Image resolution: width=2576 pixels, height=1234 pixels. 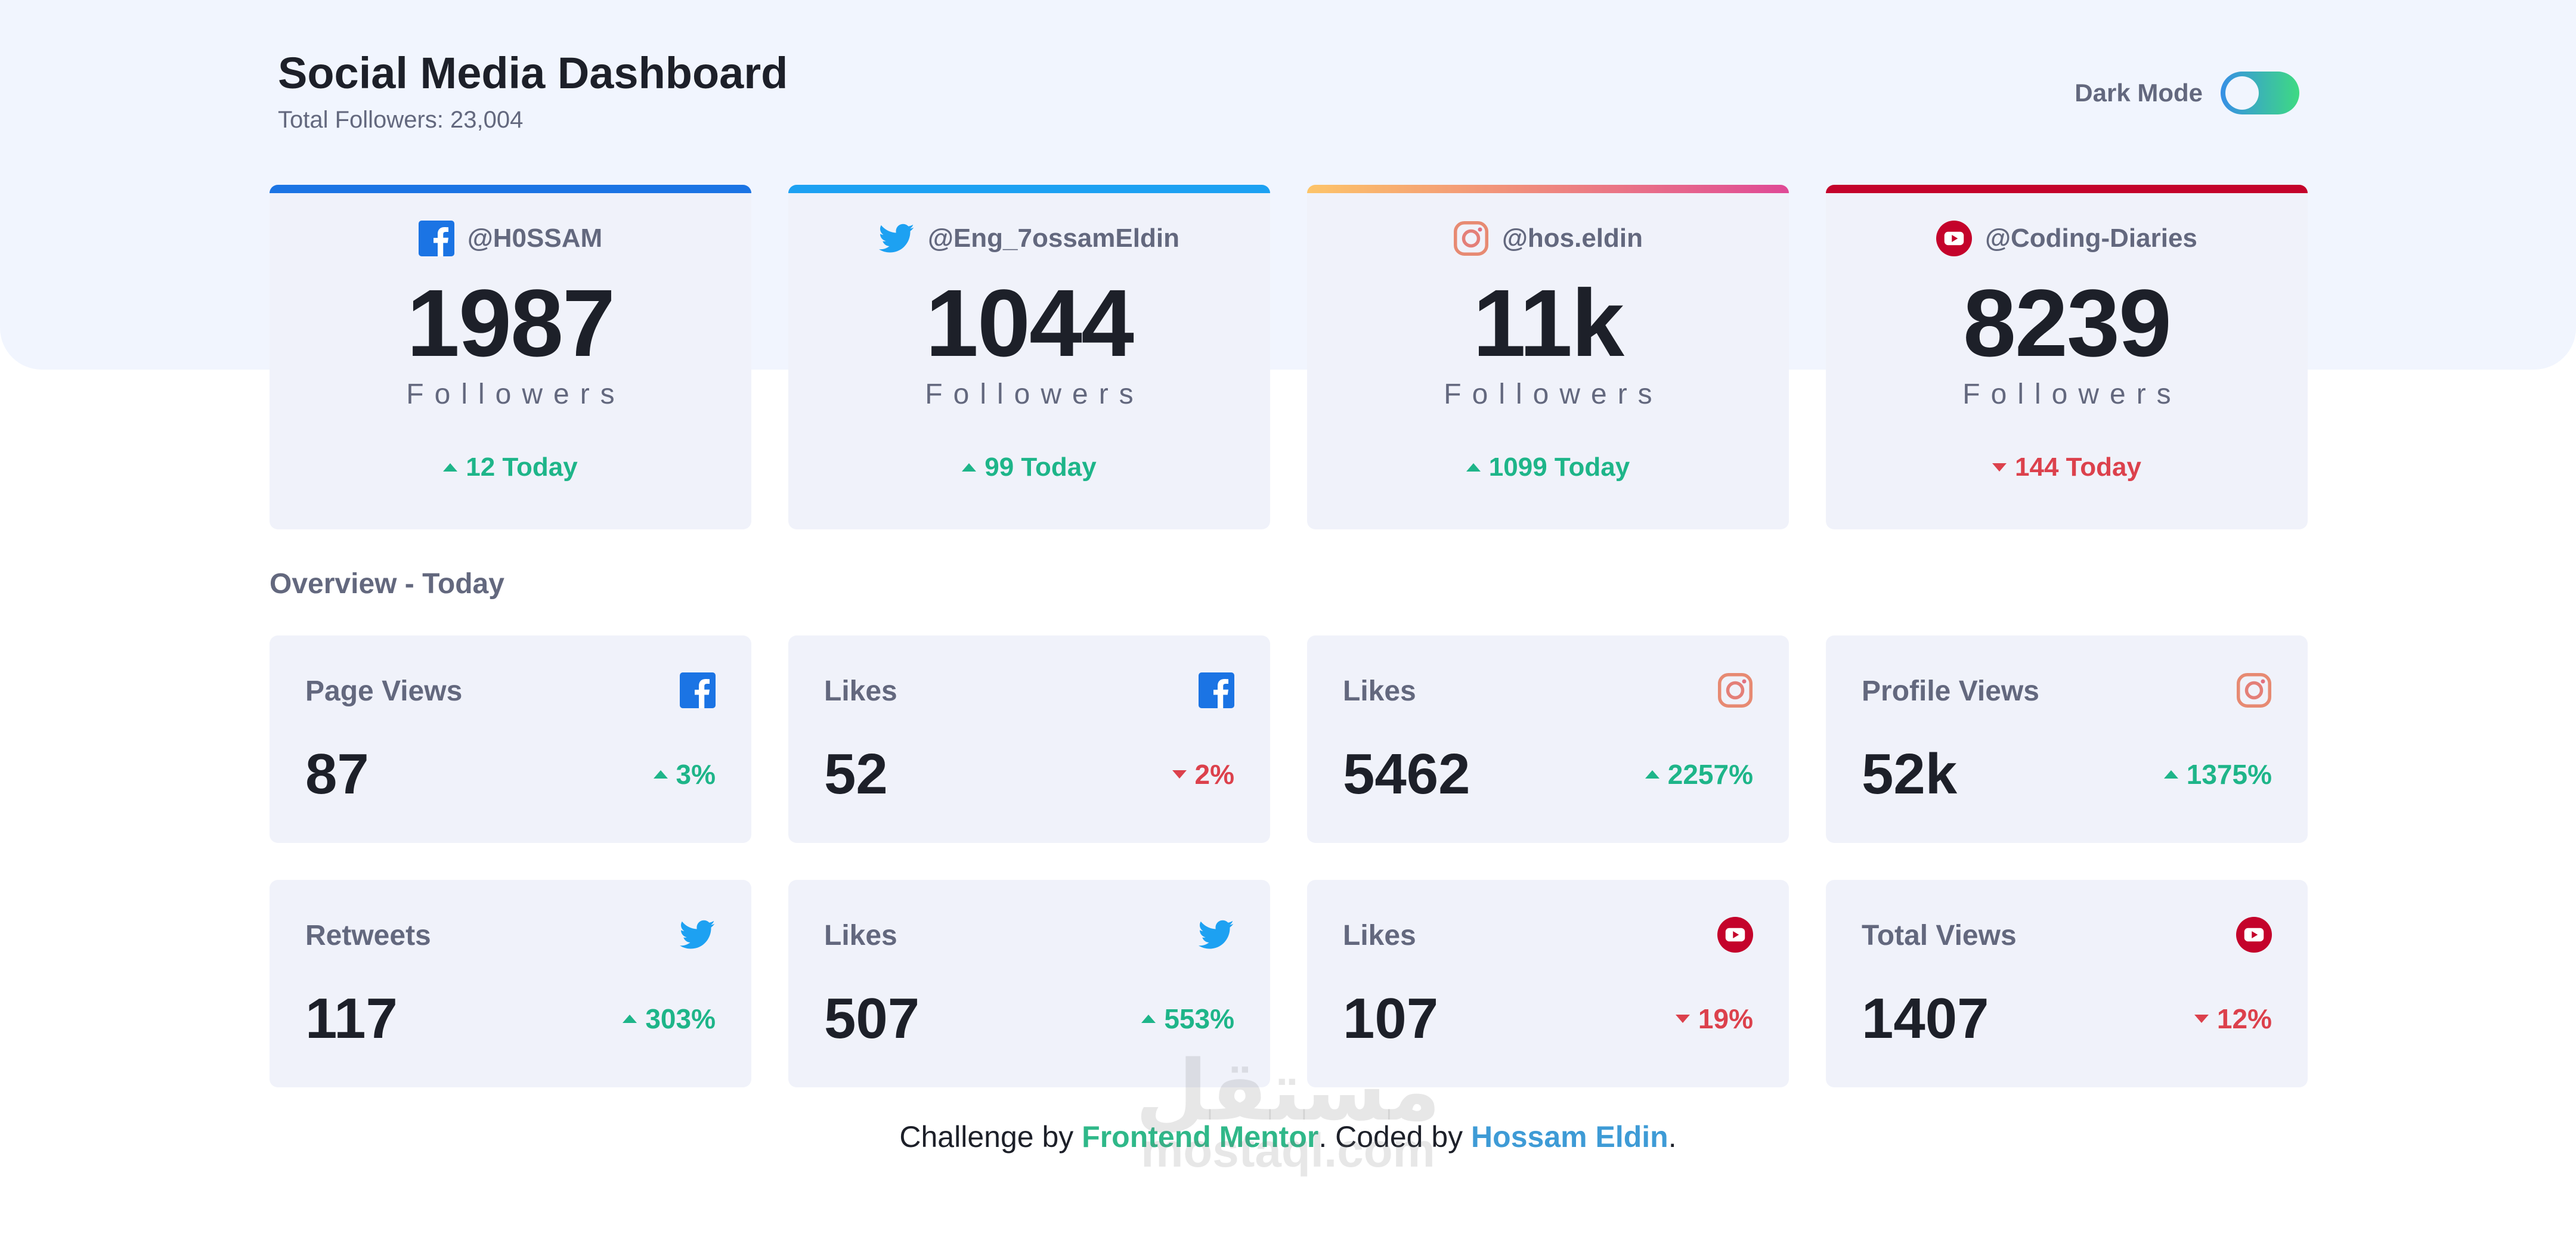 What do you see at coordinates (1199, 1018) in the screenshot?
I see `overview-change-text: 553%` at bounding box center [1199, 1018].